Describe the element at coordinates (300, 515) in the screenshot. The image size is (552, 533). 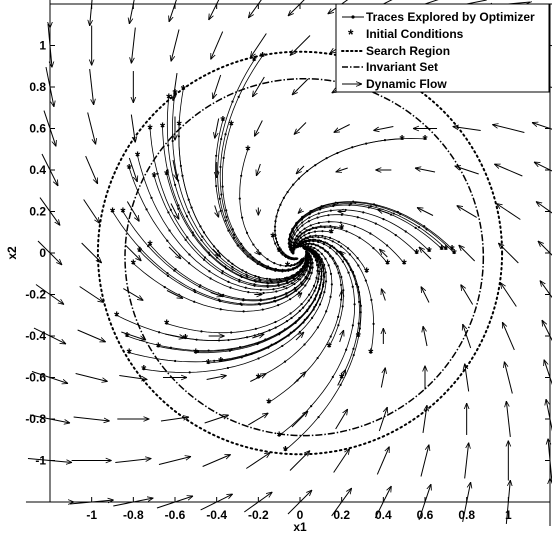
I see `x-tick-label: 0` at that location.